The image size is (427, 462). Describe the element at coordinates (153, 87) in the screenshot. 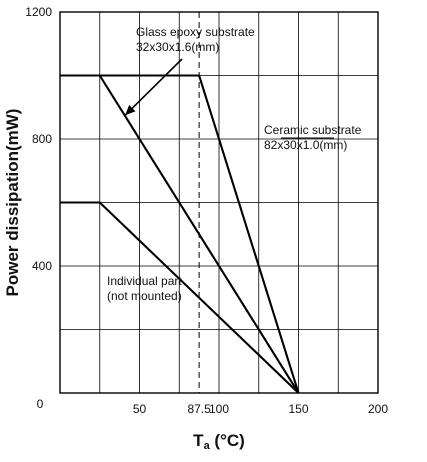

I see `annotation-leader-line` at that location.